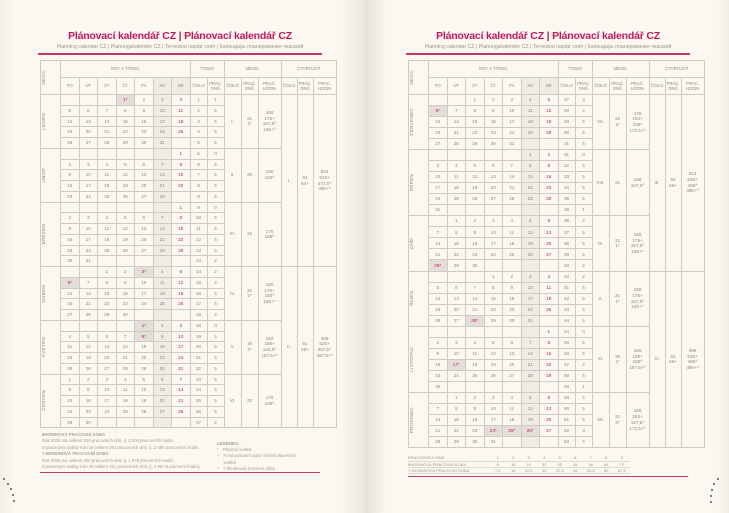 The width and height of the screenshot is (729, 513). Describe the element at coordinates (324, 189) in the screenshot. I see `value-line: 480+^` at that location.